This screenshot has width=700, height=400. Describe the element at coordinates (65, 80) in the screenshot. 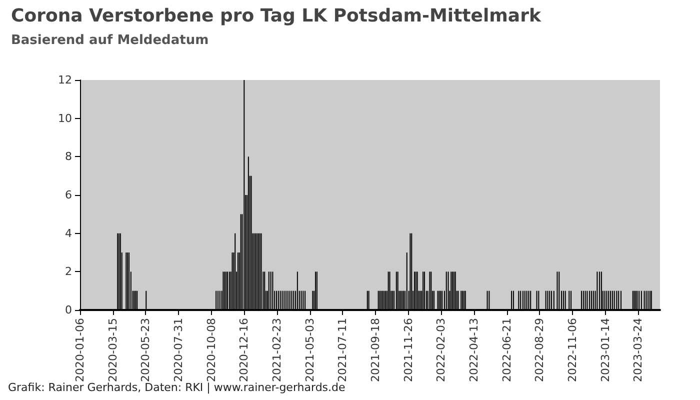

I see `y-tick-label: 12` at that location.